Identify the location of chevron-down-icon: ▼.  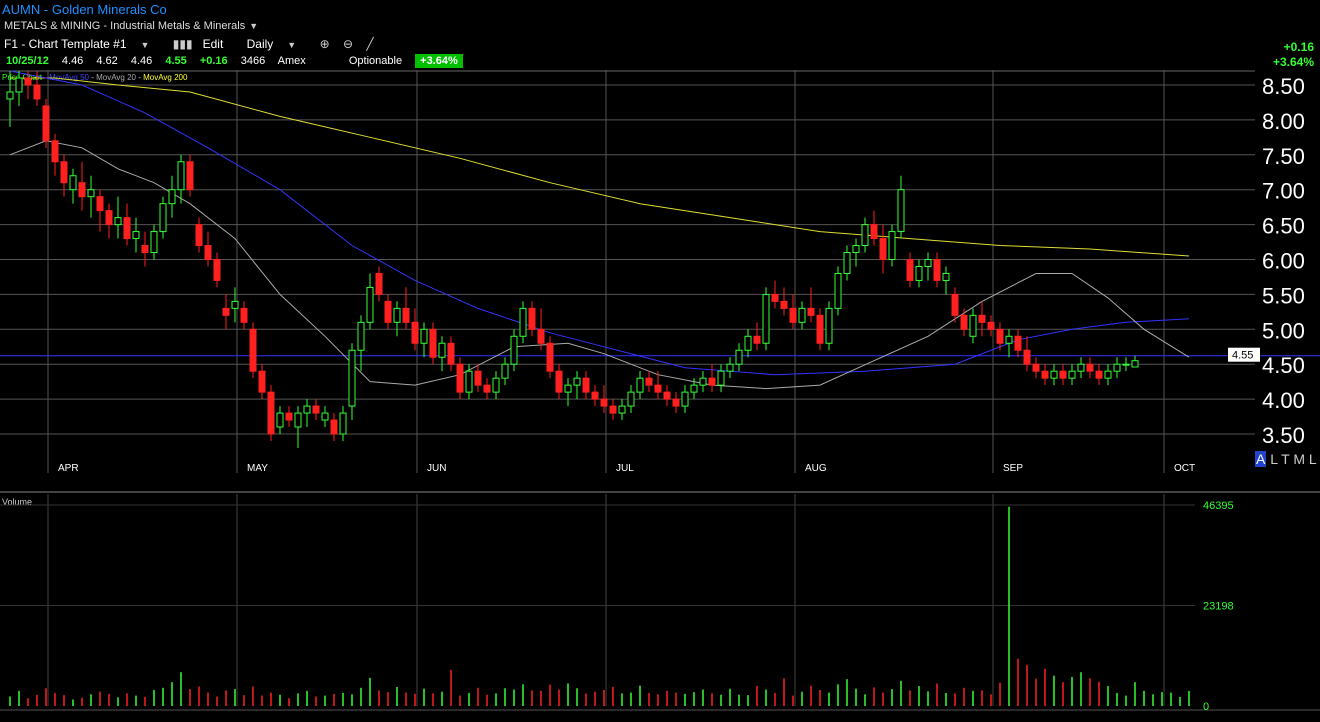
(292, 45).